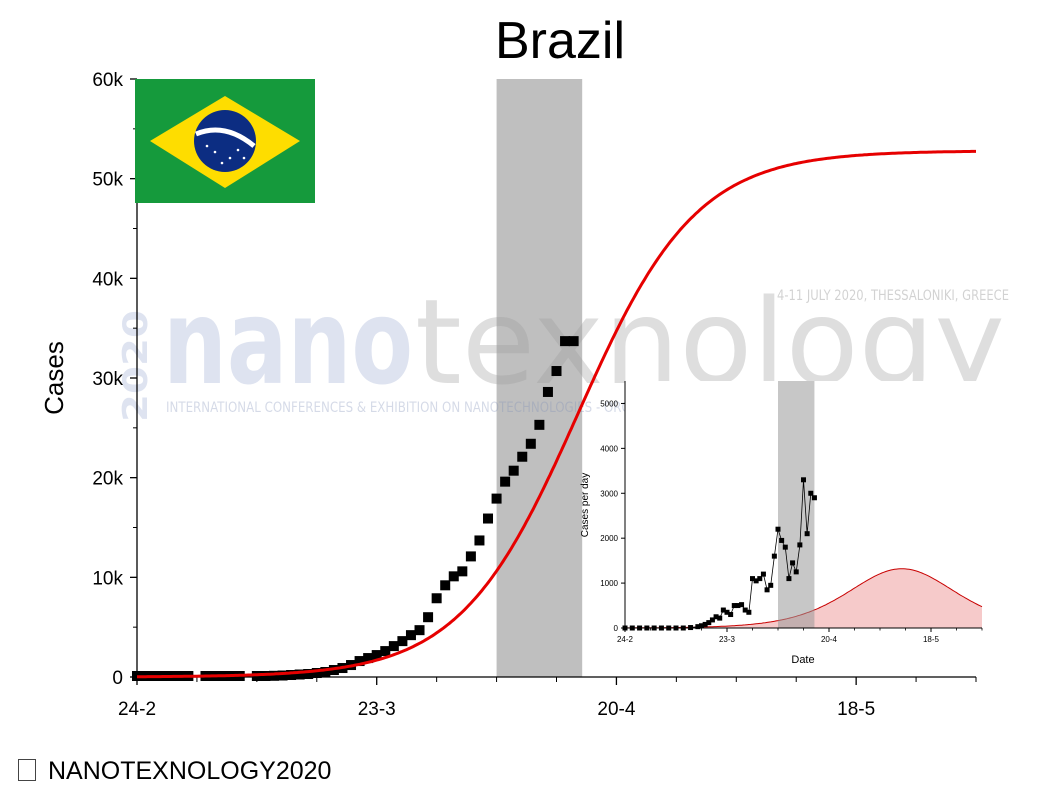 This screenshot has width=1052, height=804. What do you see at coordinates (560, 41) in the screenshot?
I see `chart-title: Brazil` at bounding box center [560, 41].